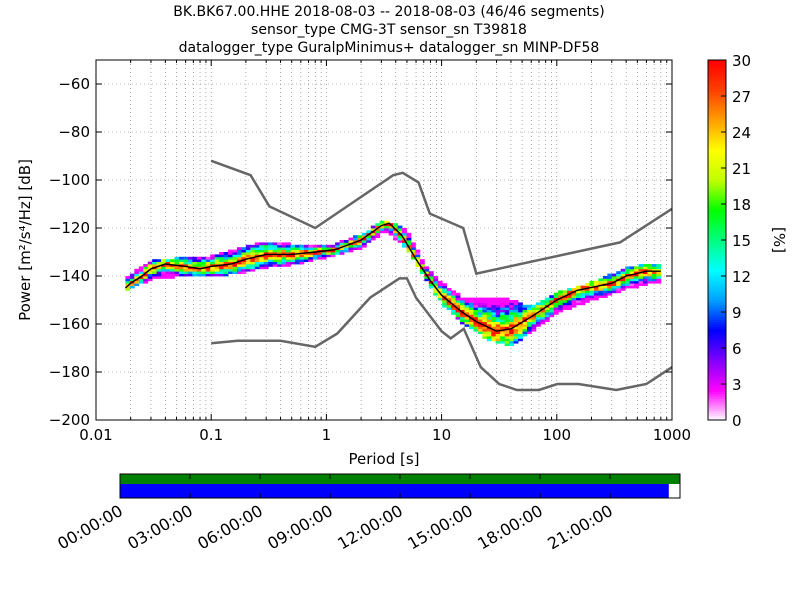 This screenshot has height=600, width=800. Describe the element at coordinates (741, 97) in the screenshot. I see `colorbar-tick-label: 27` at that location.